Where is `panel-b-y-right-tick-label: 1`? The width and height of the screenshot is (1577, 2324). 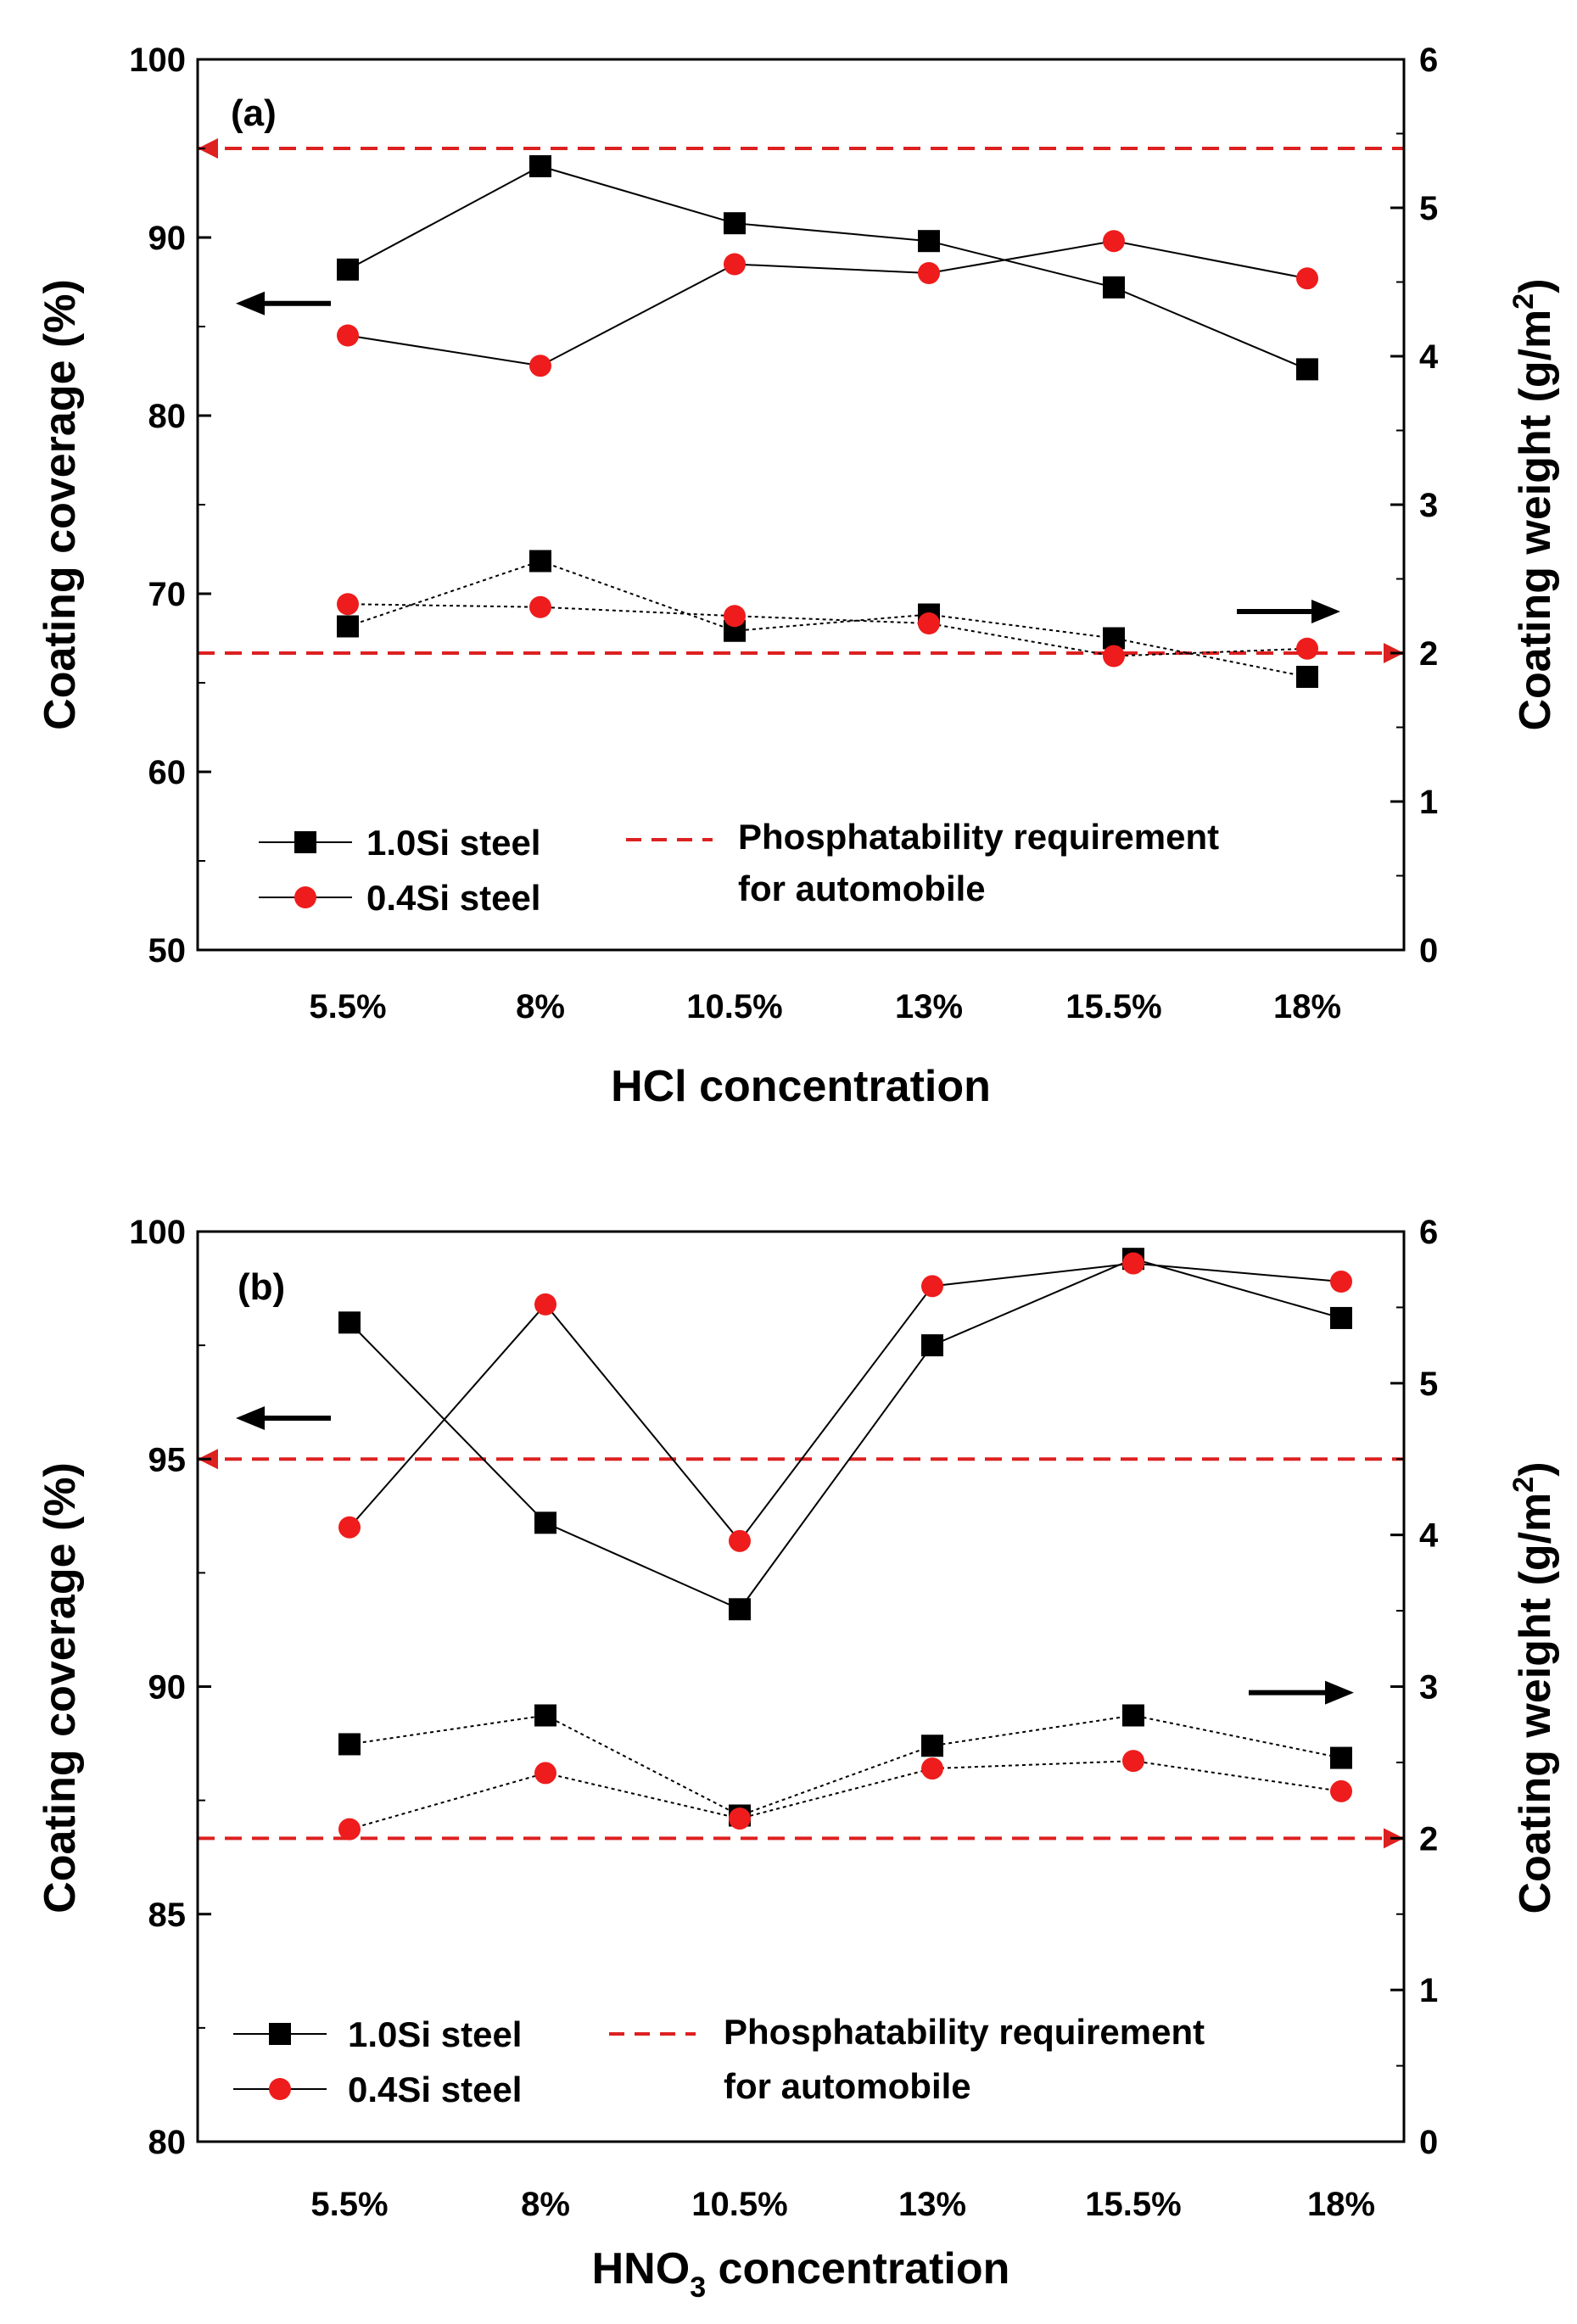
panel-b-y-right-tick-label: 1 is located at coordinates (1428, 1990).